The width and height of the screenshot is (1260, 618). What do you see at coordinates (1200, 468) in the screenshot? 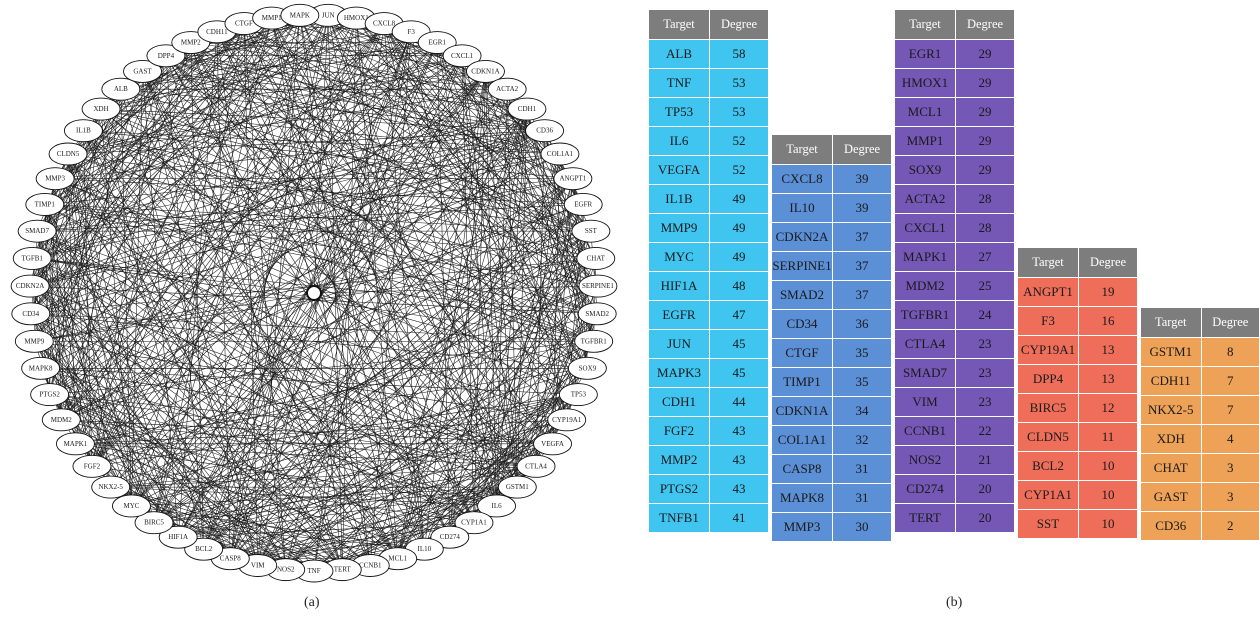
I see `table-row: CHAT 3` at bounding box center [1200, 468].